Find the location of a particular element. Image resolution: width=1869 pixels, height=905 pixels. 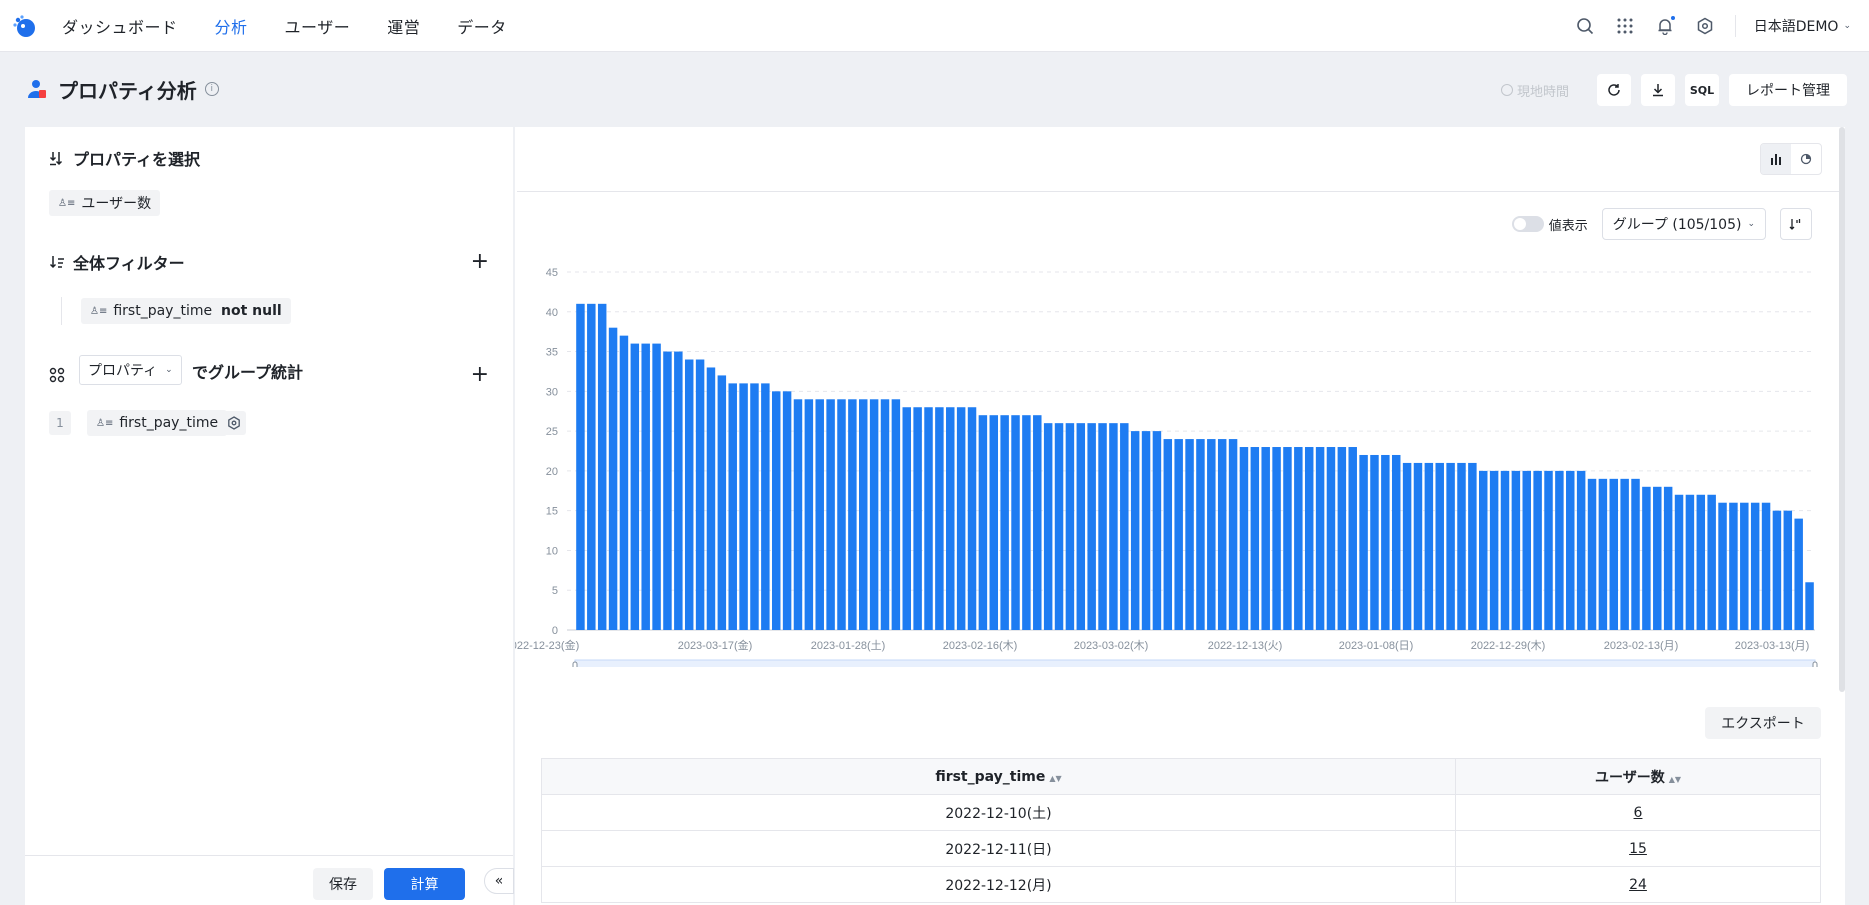

pie-chart-toggle is located at coordinates (1806, 159).